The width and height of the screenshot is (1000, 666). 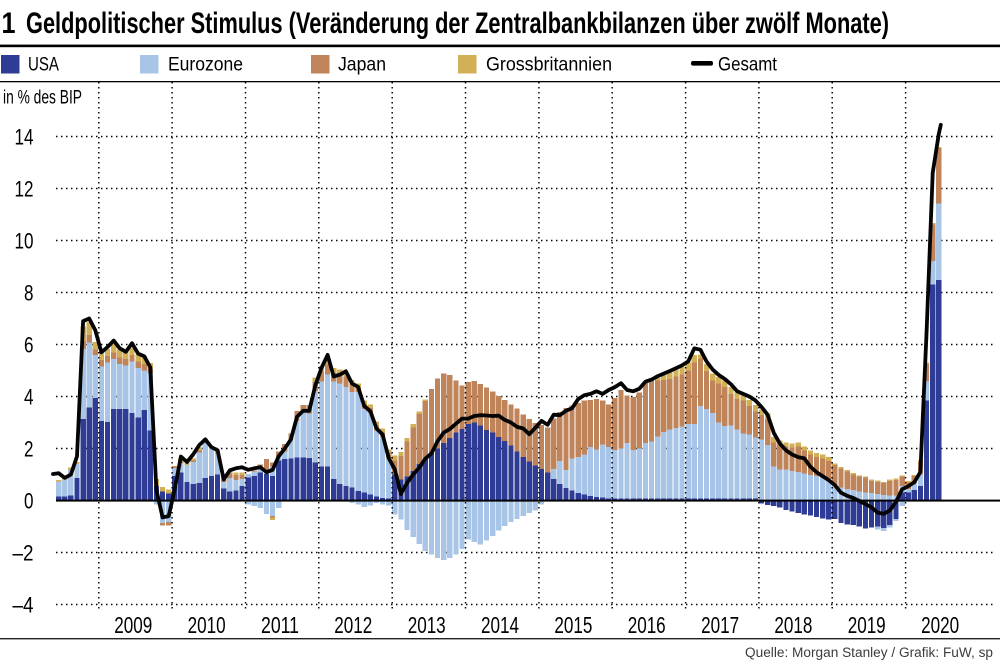 What do you see at coordinates (869, 652) in the screenshot?
I see `svg-text:Quelle: Morgan Stanley / Grafi: Quelle: Morgan Stanley / Grafik: FuW, sp` at bounding box center [869, 652].